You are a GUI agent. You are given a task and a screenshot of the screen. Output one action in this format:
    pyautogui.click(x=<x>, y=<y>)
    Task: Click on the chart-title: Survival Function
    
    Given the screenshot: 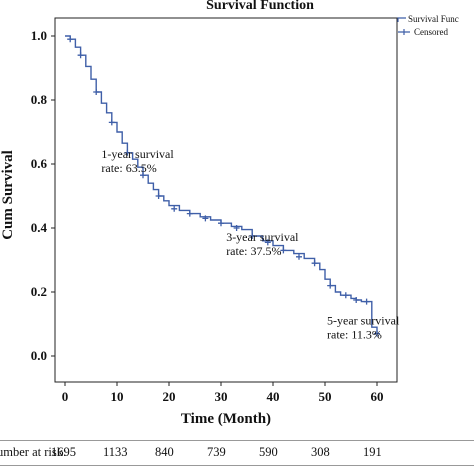 What is the action you would take?
    pyautogui.click(x=260, y=6)
    